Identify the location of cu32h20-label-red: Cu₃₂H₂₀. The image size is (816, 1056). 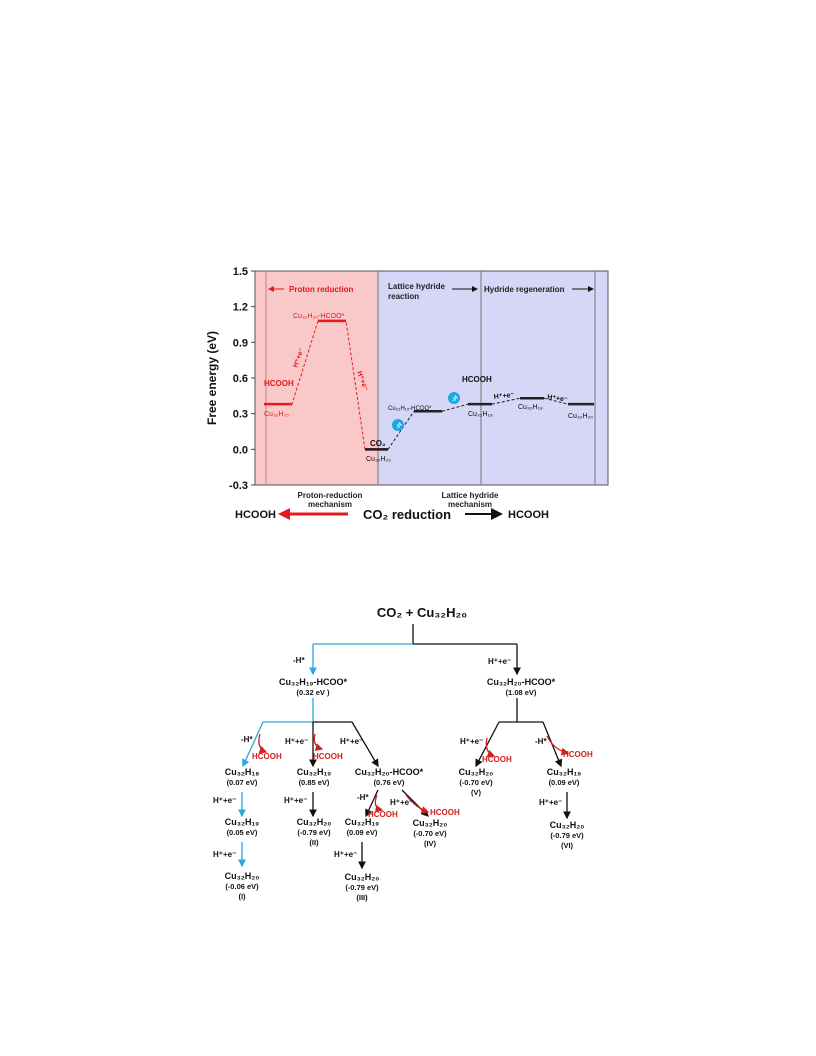
(276, 414).